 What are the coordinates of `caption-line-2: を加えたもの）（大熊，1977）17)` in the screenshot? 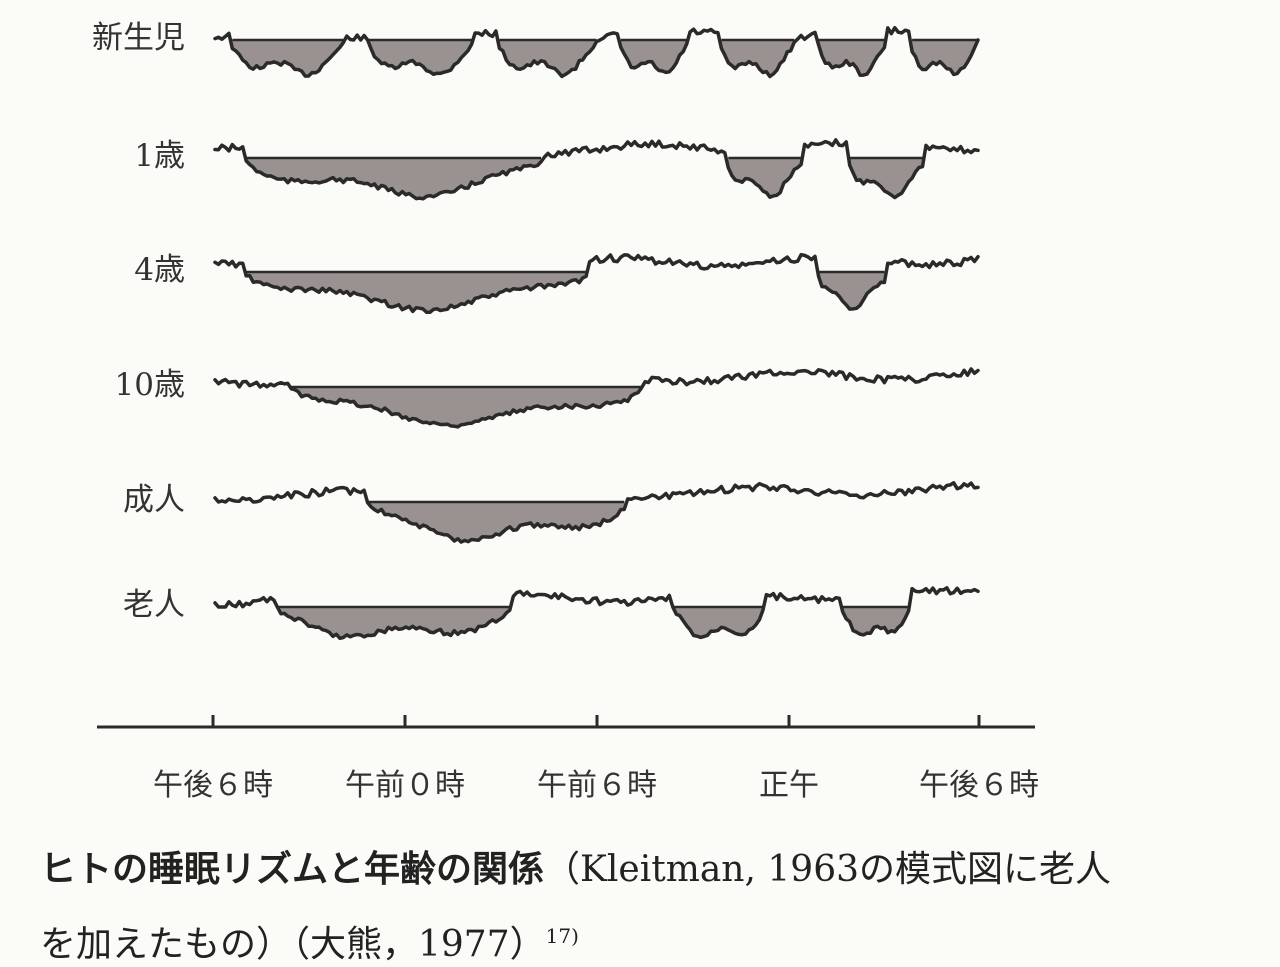 It's located at (650, 940).